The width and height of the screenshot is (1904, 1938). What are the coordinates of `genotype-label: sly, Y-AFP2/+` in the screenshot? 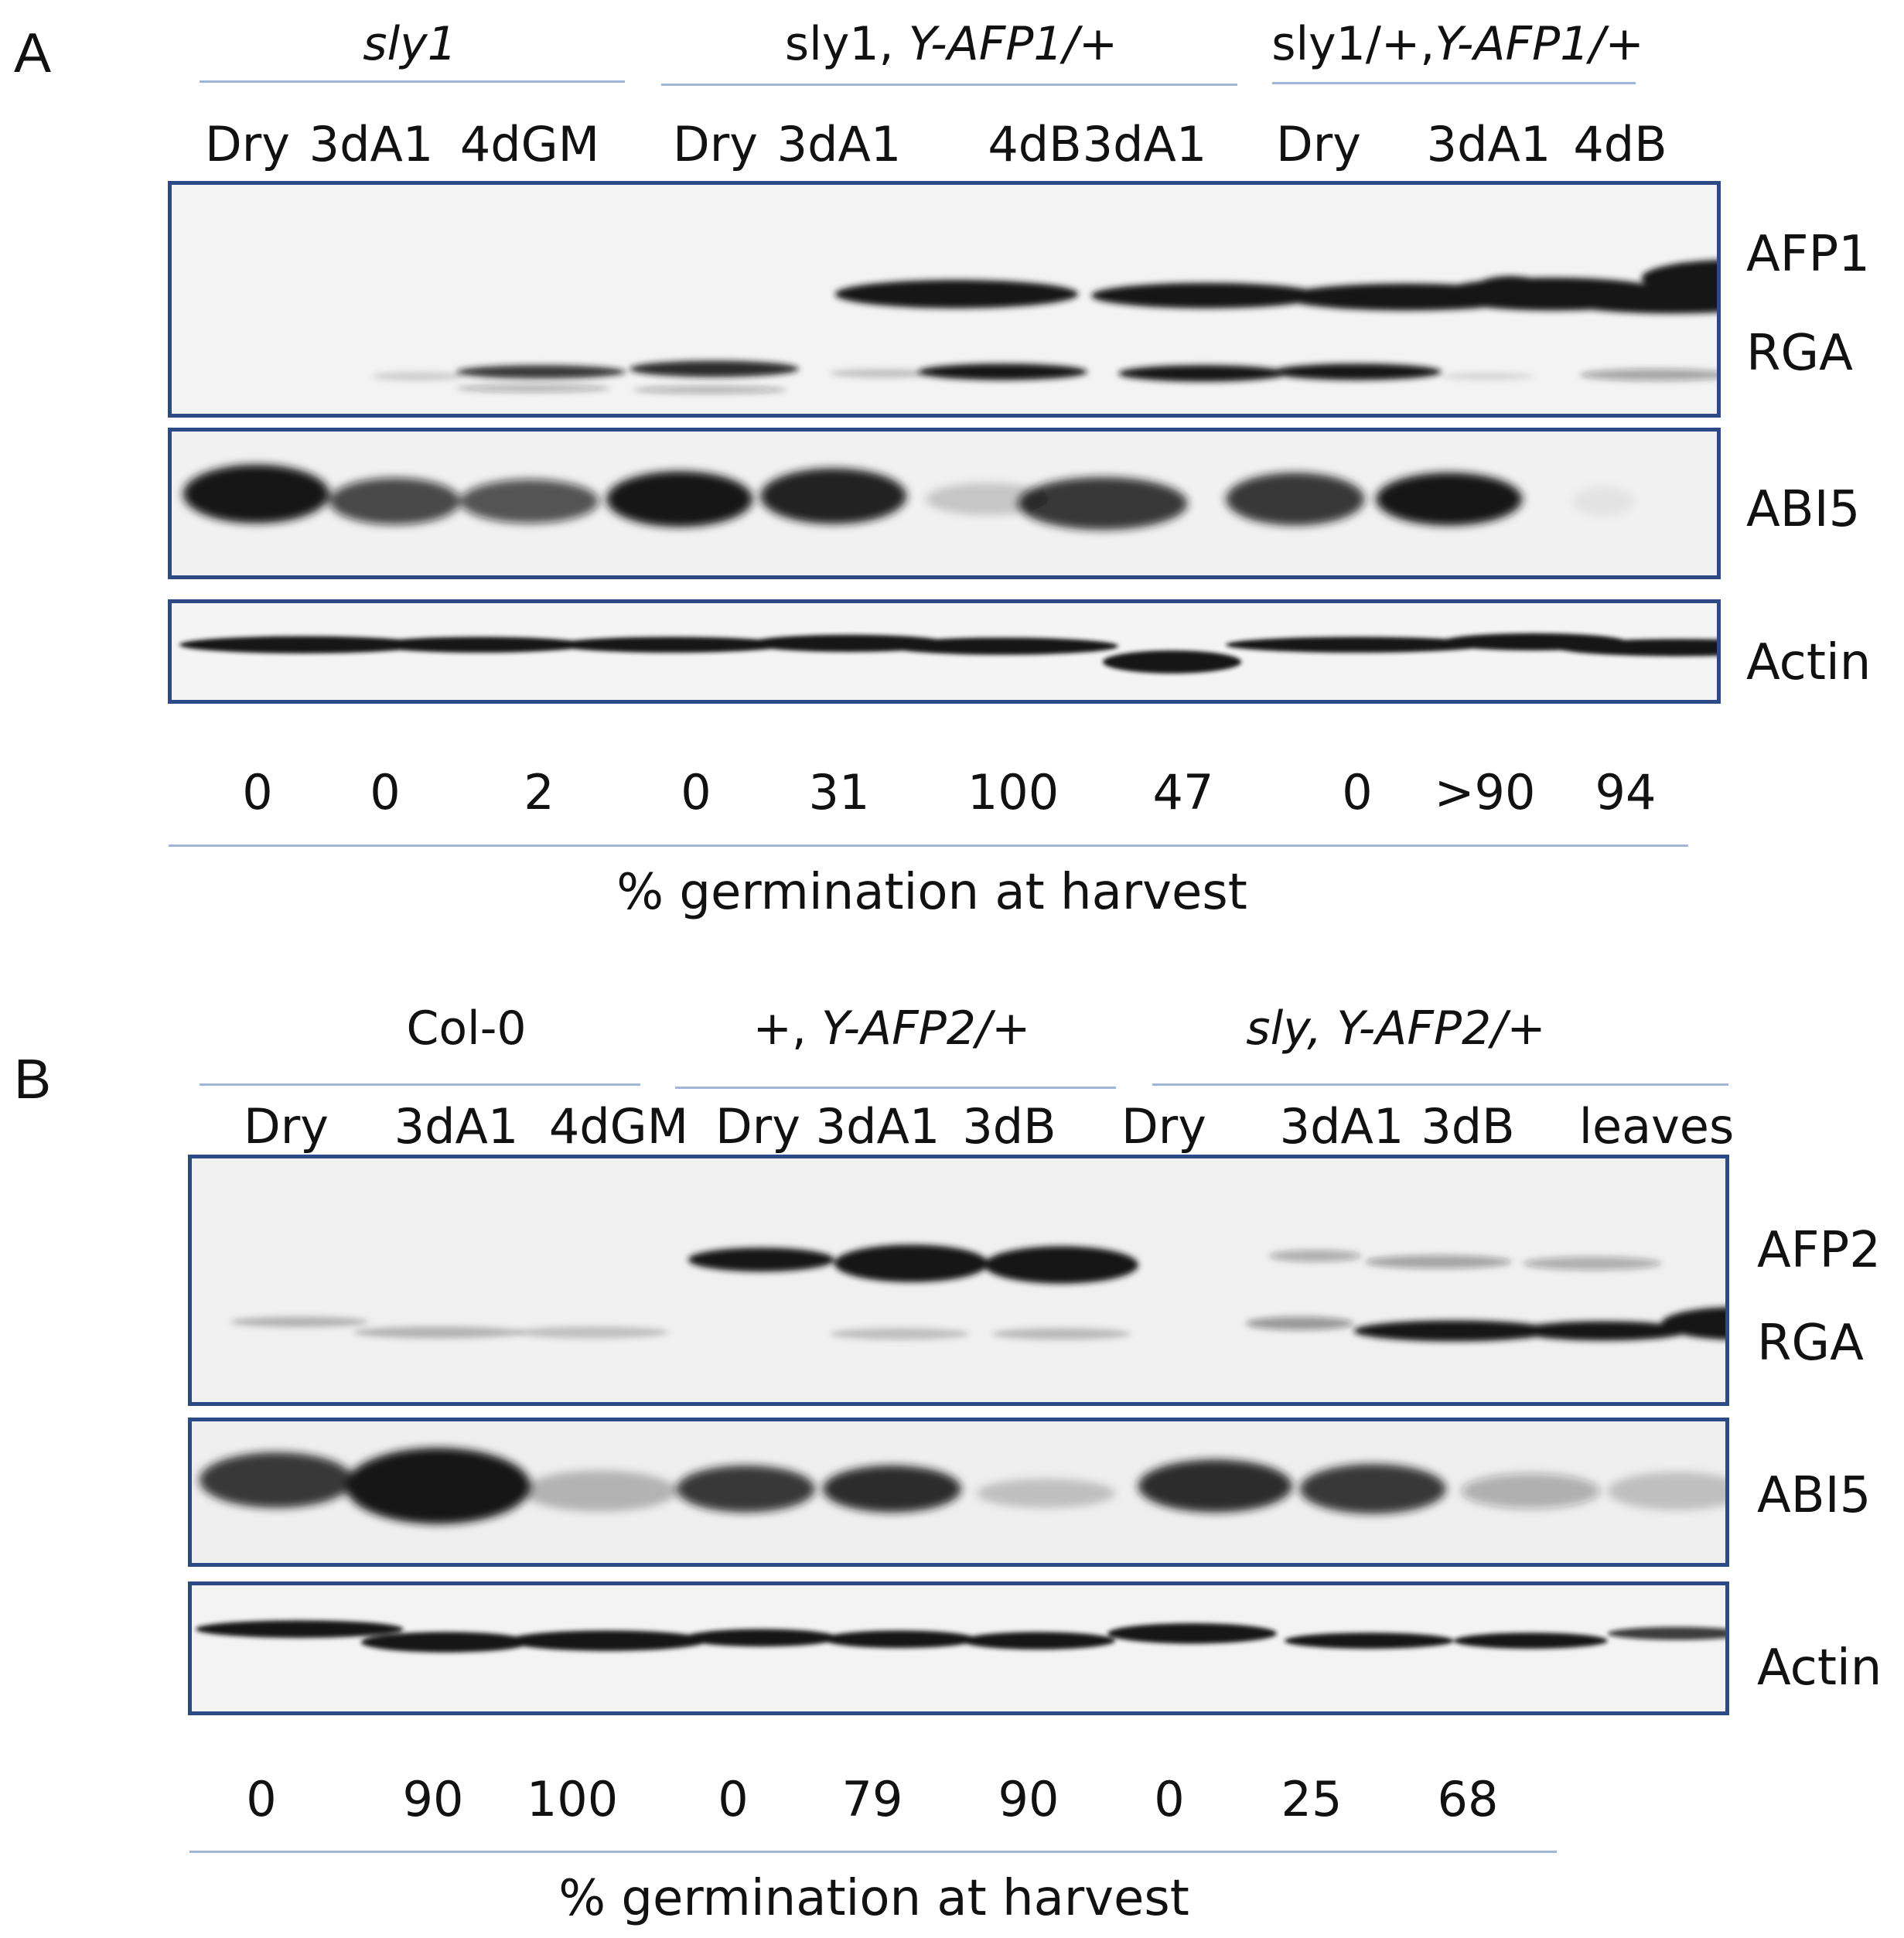 It's located at (1395, 1028).